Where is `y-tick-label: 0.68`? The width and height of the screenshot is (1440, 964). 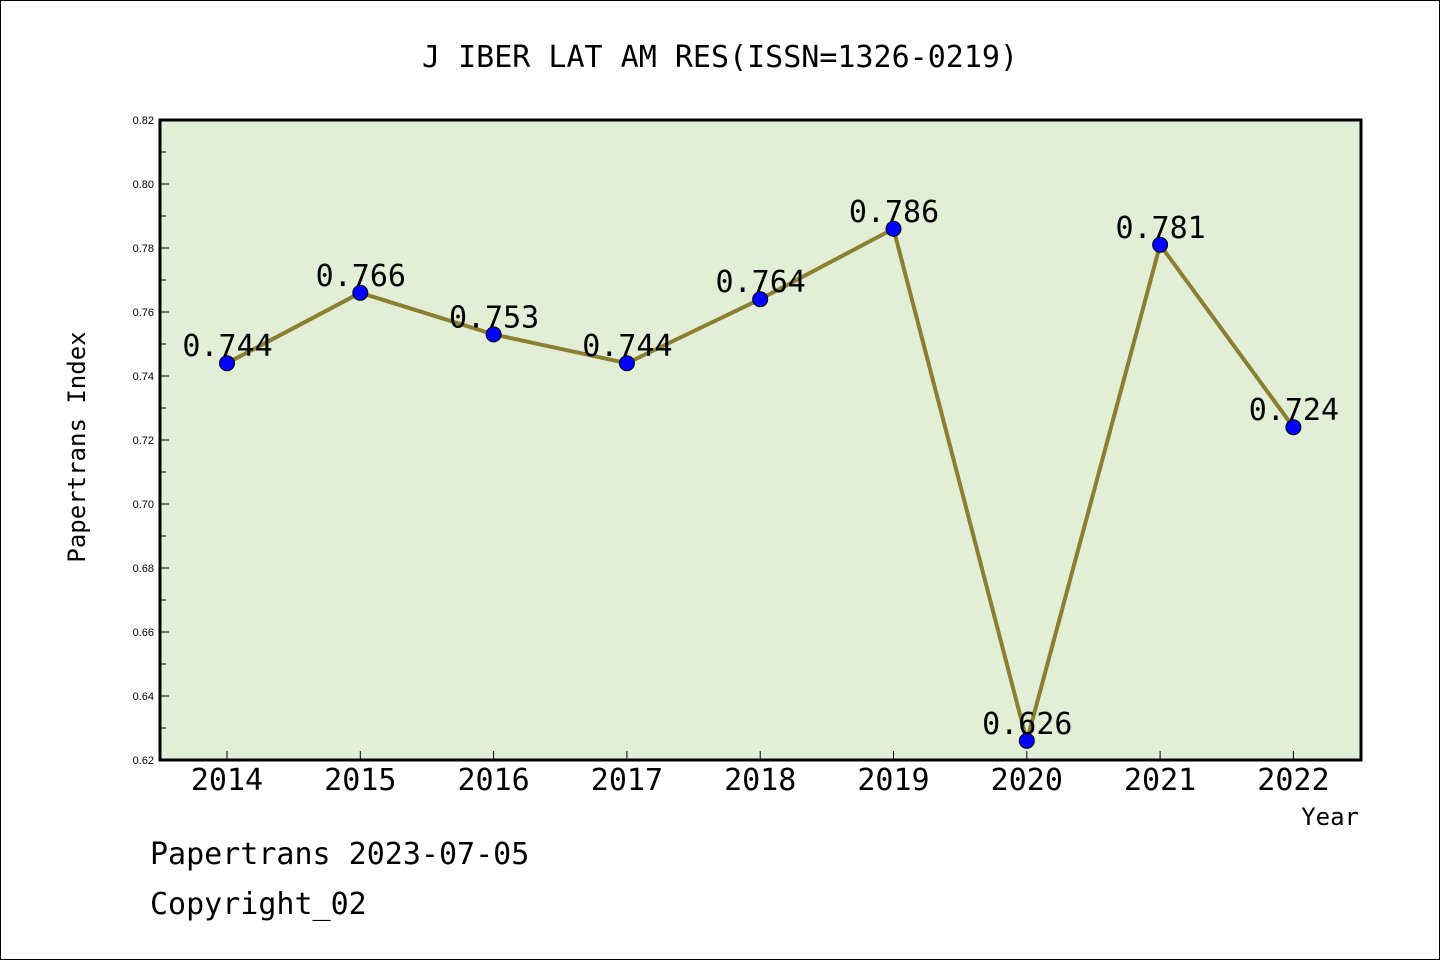
y-tick-label: 0.68 is located at coordinates (143, 569).